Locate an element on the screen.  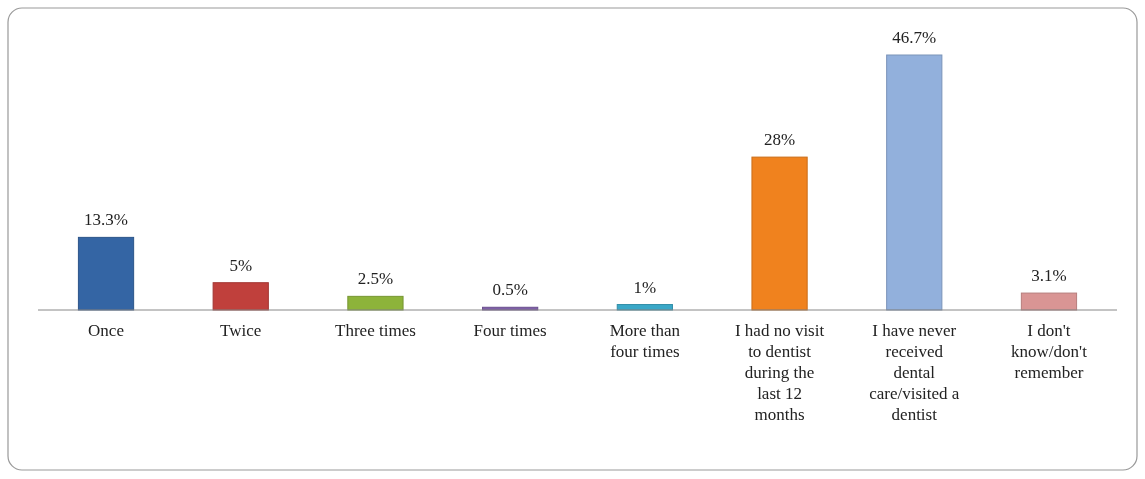
x-tick-label: More than four times is located at coordinates (645, 341).